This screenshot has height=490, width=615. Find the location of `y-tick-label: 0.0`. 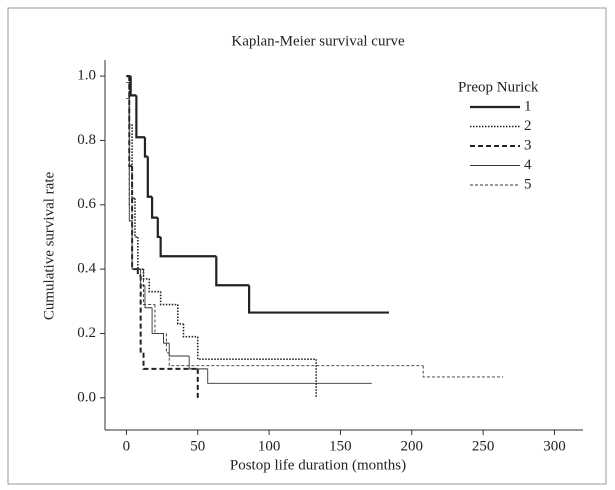

y-tick-label: 0.0 is located at coordinates (86, 397).